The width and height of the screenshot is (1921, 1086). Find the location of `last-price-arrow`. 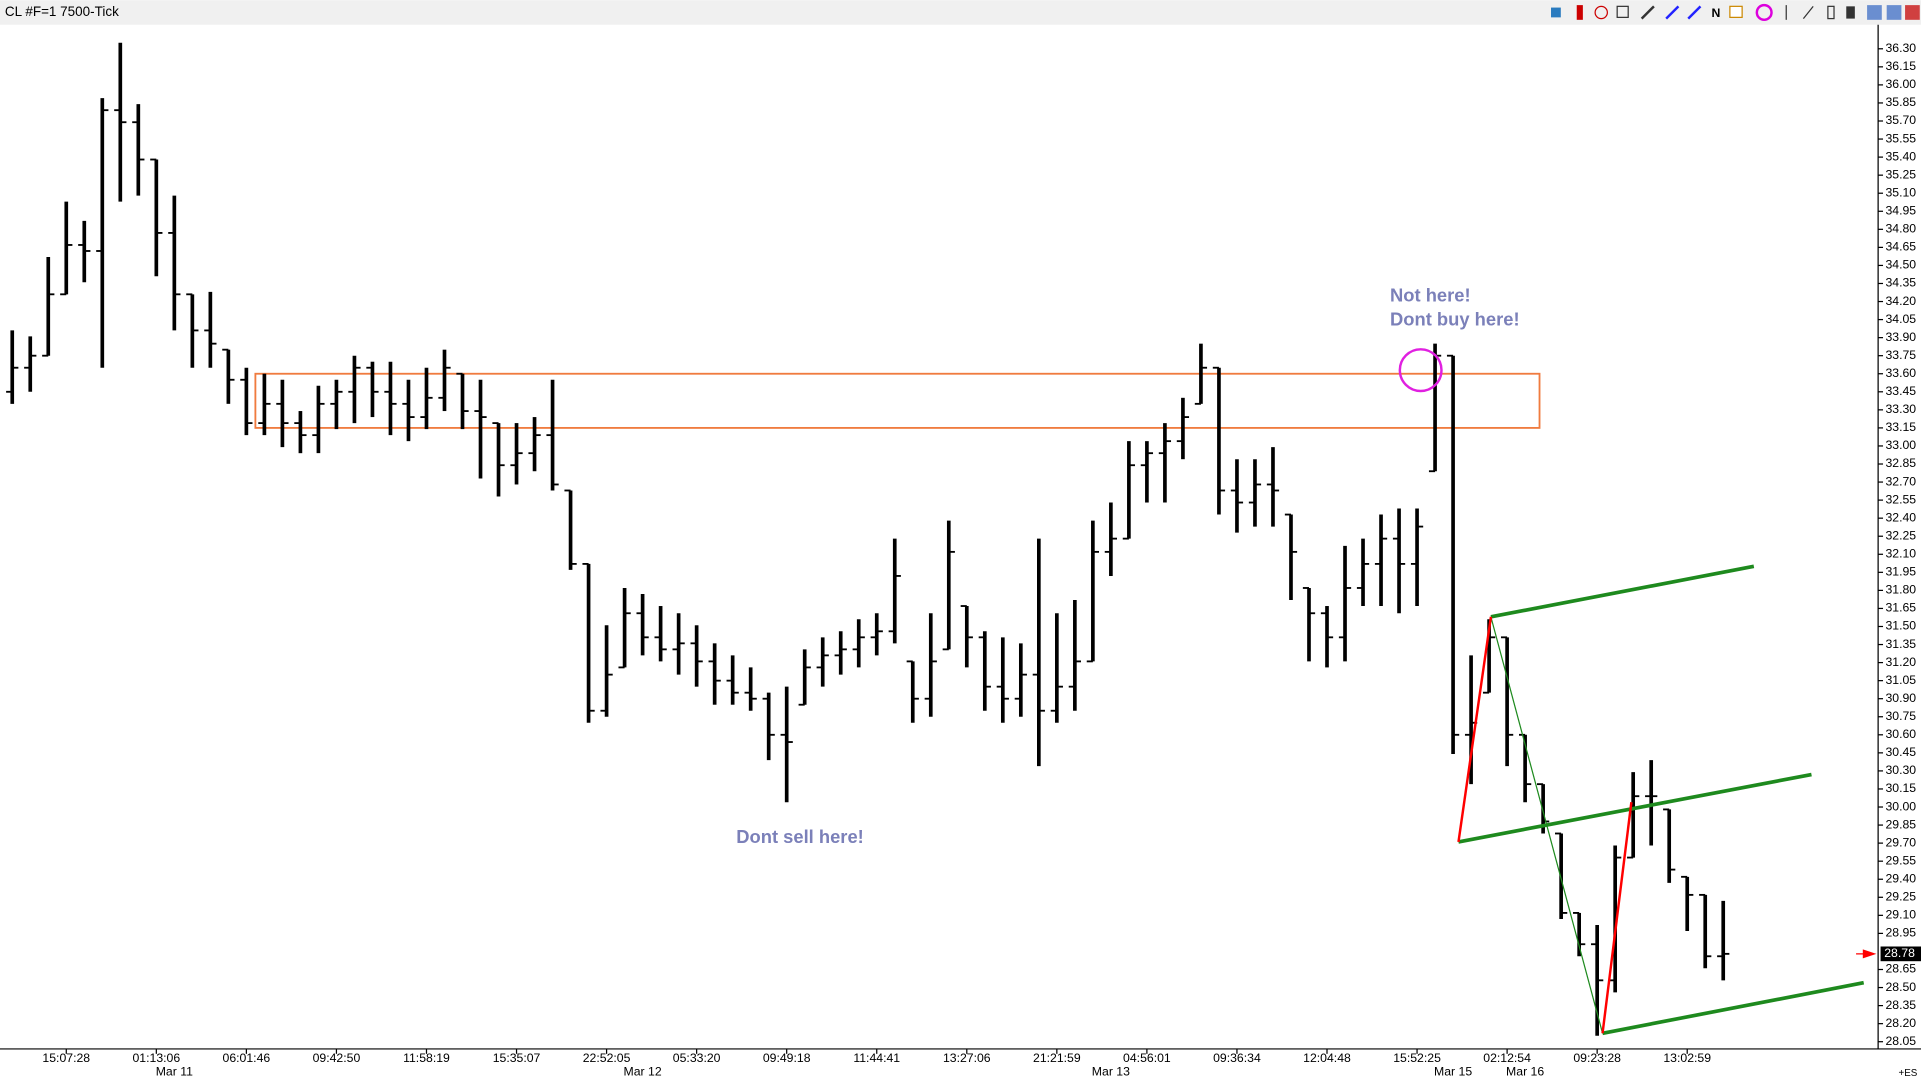

last-price-arrow is located at coordinates (1866, 954).